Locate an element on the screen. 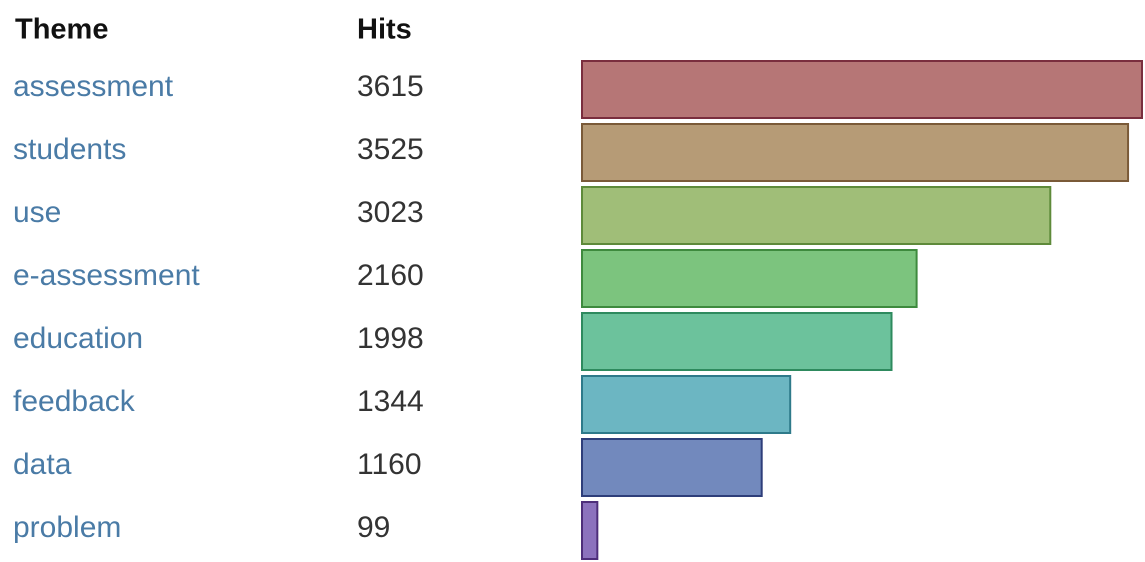  hits-count: 1160 is located at coordinates (389, 464).